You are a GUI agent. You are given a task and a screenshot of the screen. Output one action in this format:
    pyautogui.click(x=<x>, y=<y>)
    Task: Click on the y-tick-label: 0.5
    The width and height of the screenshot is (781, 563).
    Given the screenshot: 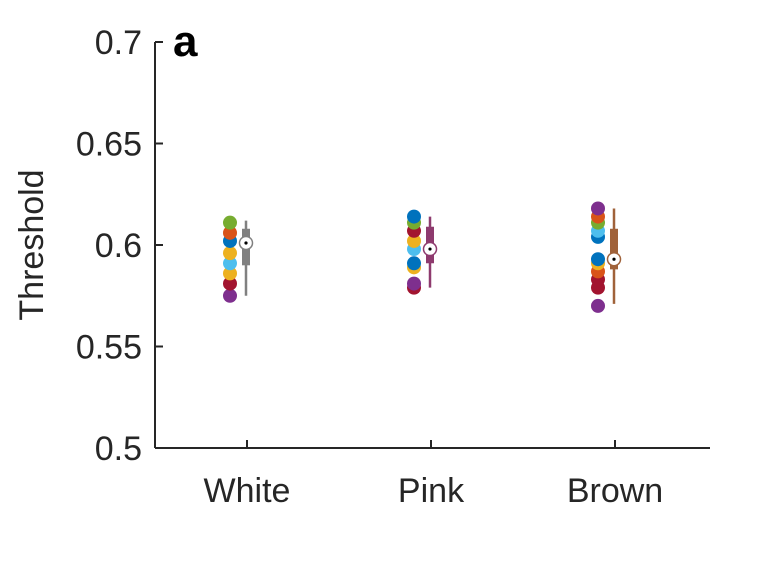 What is the action you would take?
    pyautogui.click(x=118, y=449)
    